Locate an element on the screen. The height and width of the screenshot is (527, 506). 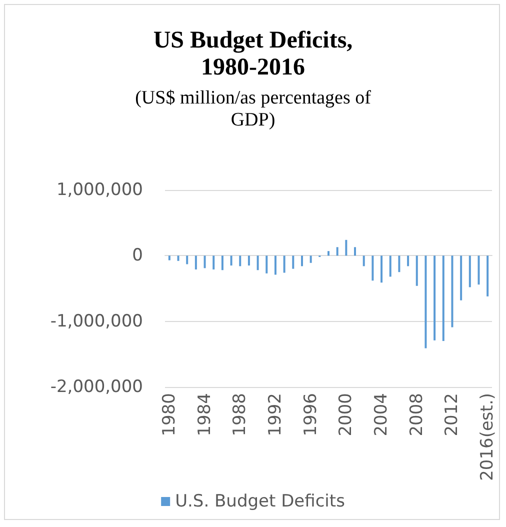
chart-title: US Budget Deficits, 1980-2016 is located at coordinates (253, 54).